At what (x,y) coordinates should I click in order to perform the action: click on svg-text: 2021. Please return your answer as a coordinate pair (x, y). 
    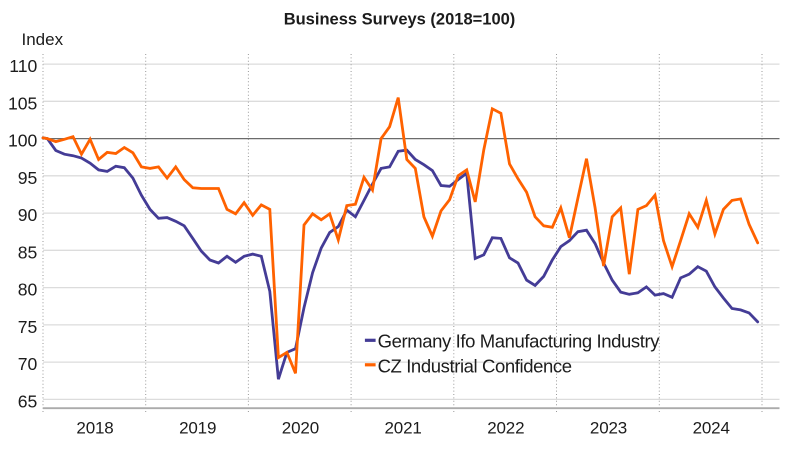
    Looking at the image, I should click on (402, 428).